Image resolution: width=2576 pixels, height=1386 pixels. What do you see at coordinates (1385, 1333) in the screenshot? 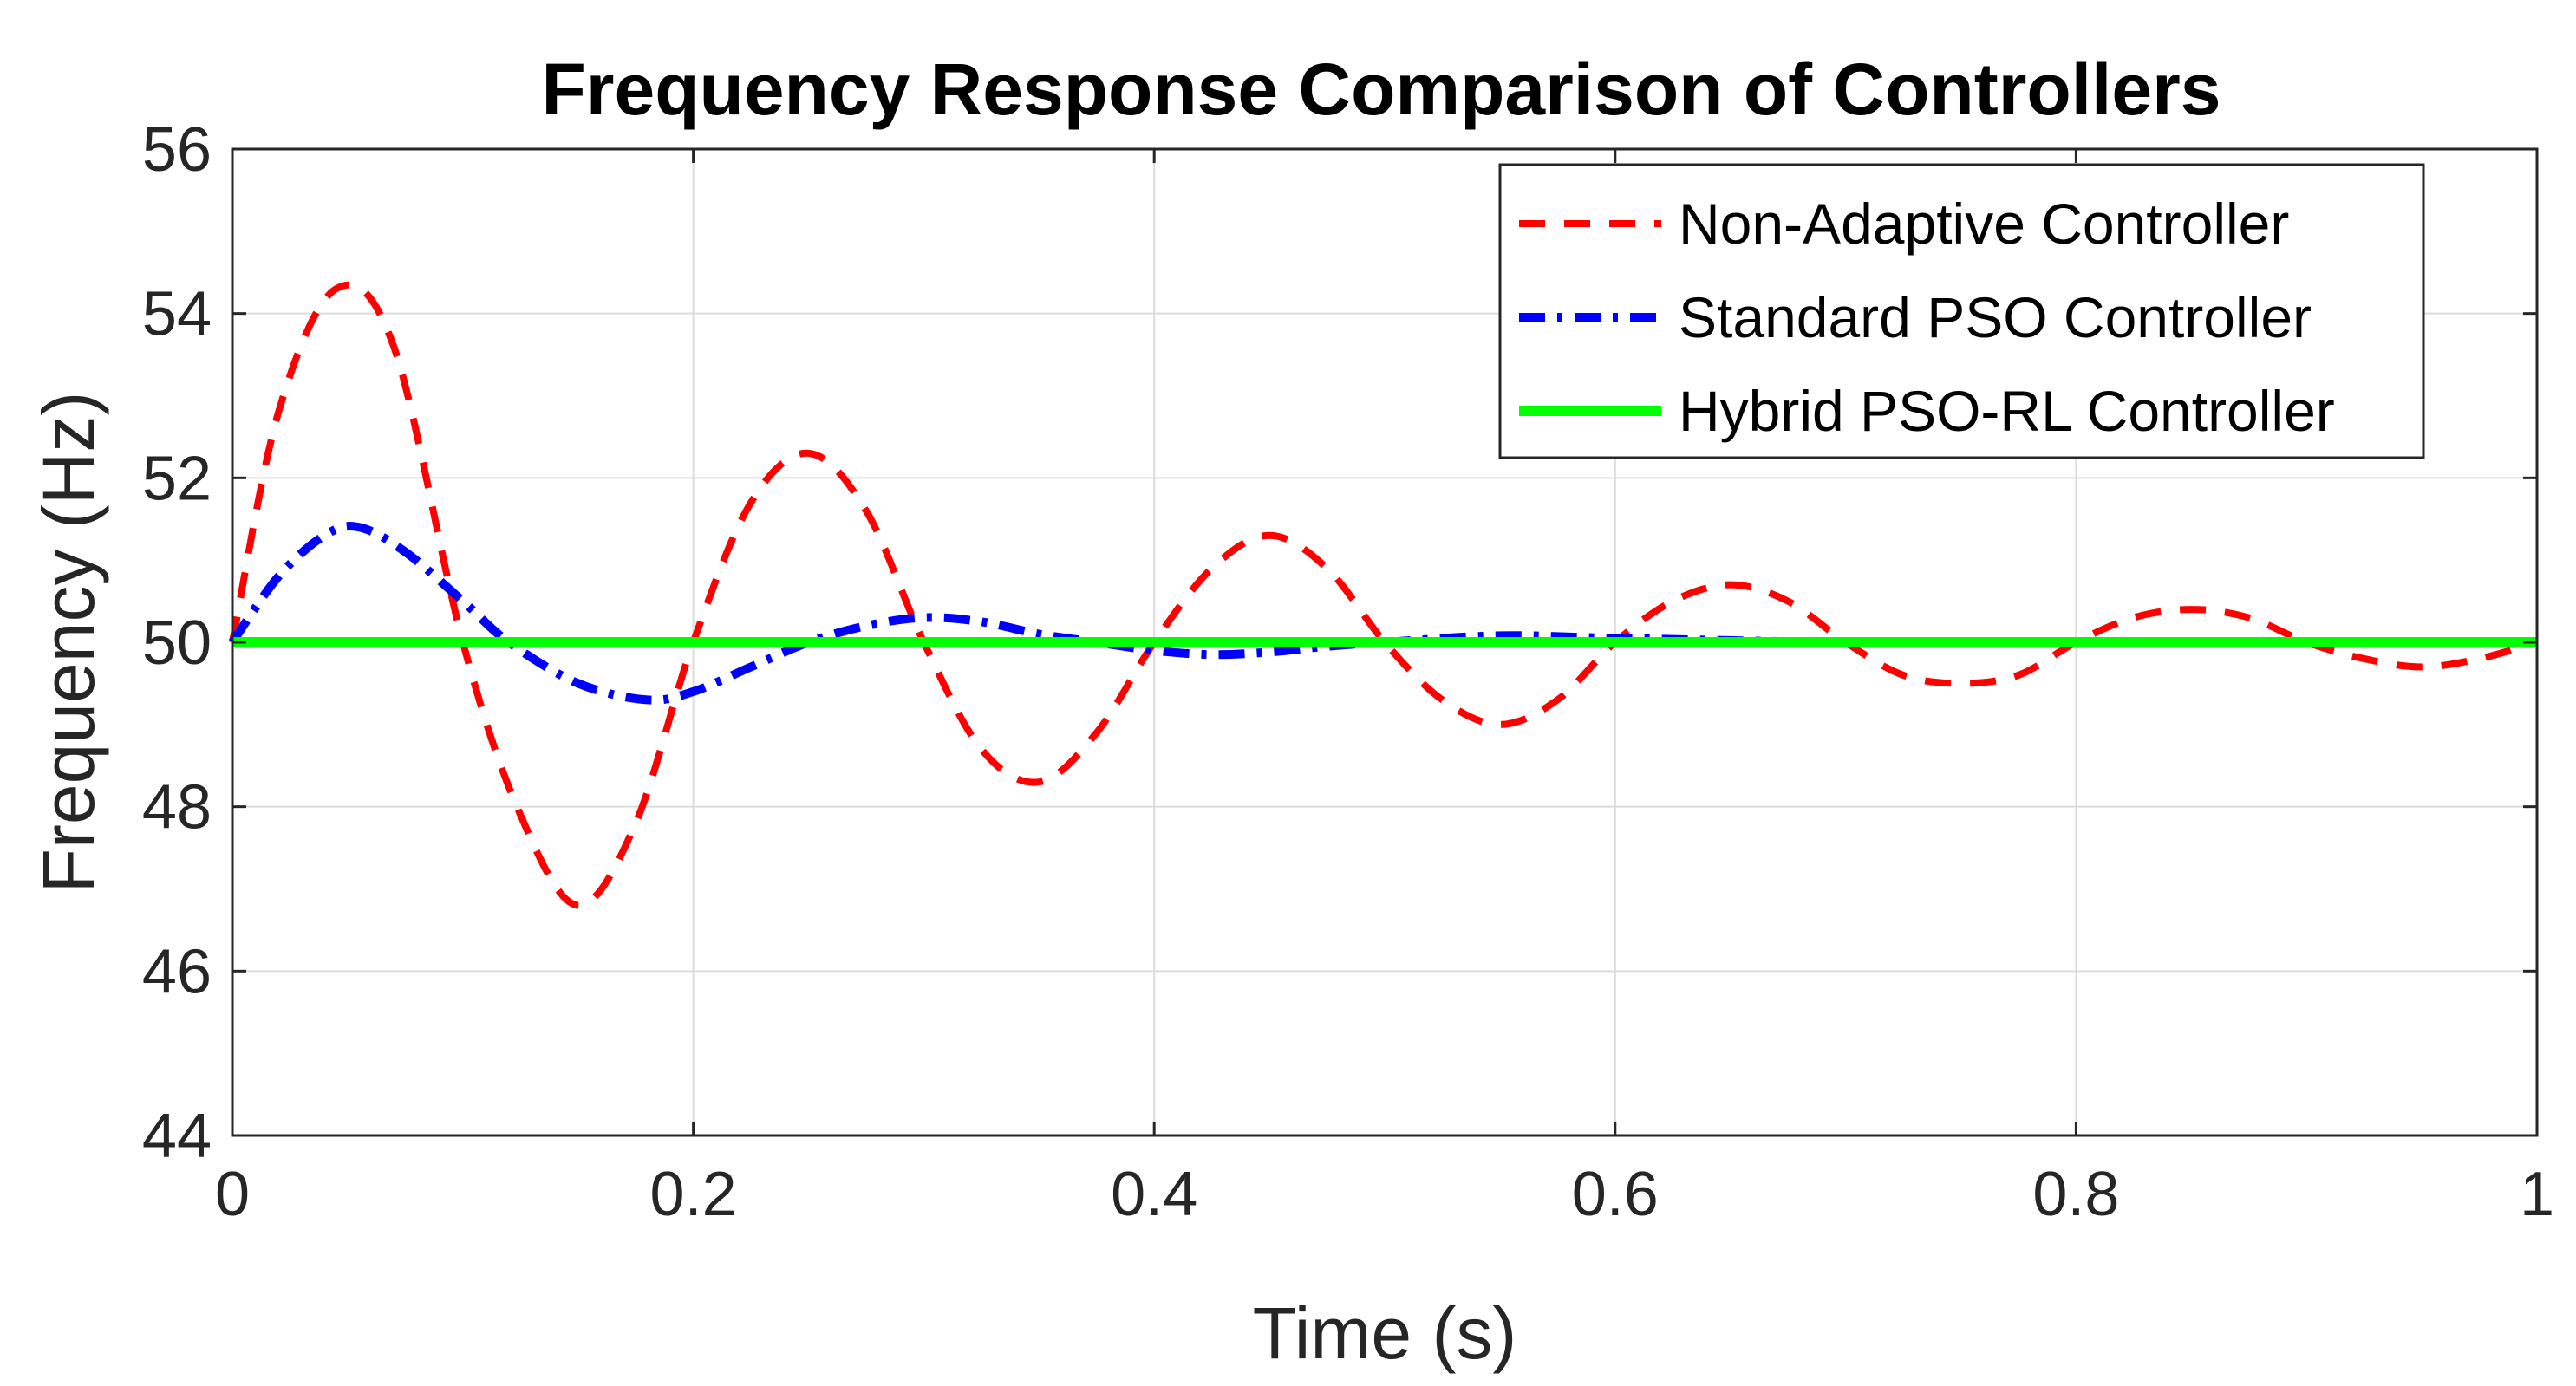
I see `x-axis-label: Time (s)` at bounding box center [1385, 1333].